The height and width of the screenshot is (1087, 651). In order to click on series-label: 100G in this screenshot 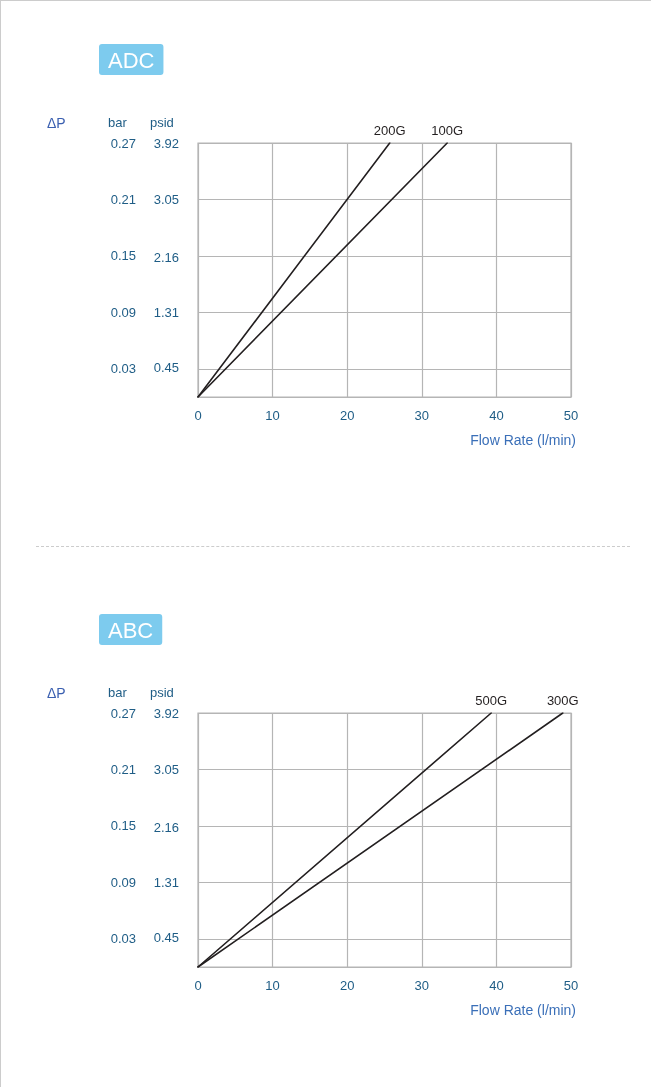, I will do `click(447, 130)`.